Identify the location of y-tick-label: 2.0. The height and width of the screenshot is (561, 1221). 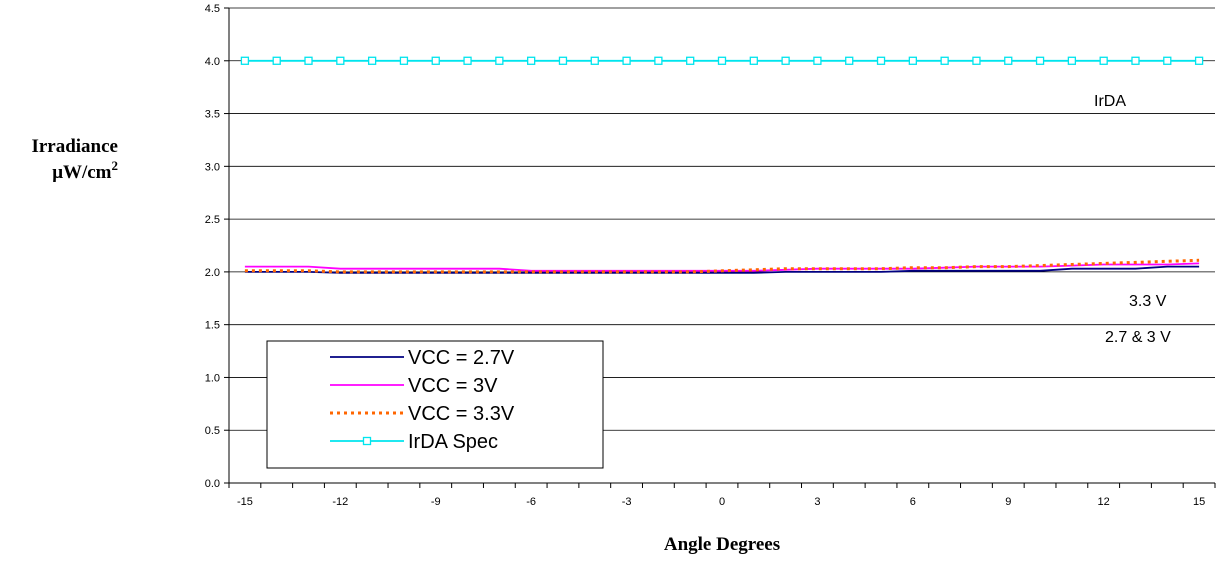
(212, 273).